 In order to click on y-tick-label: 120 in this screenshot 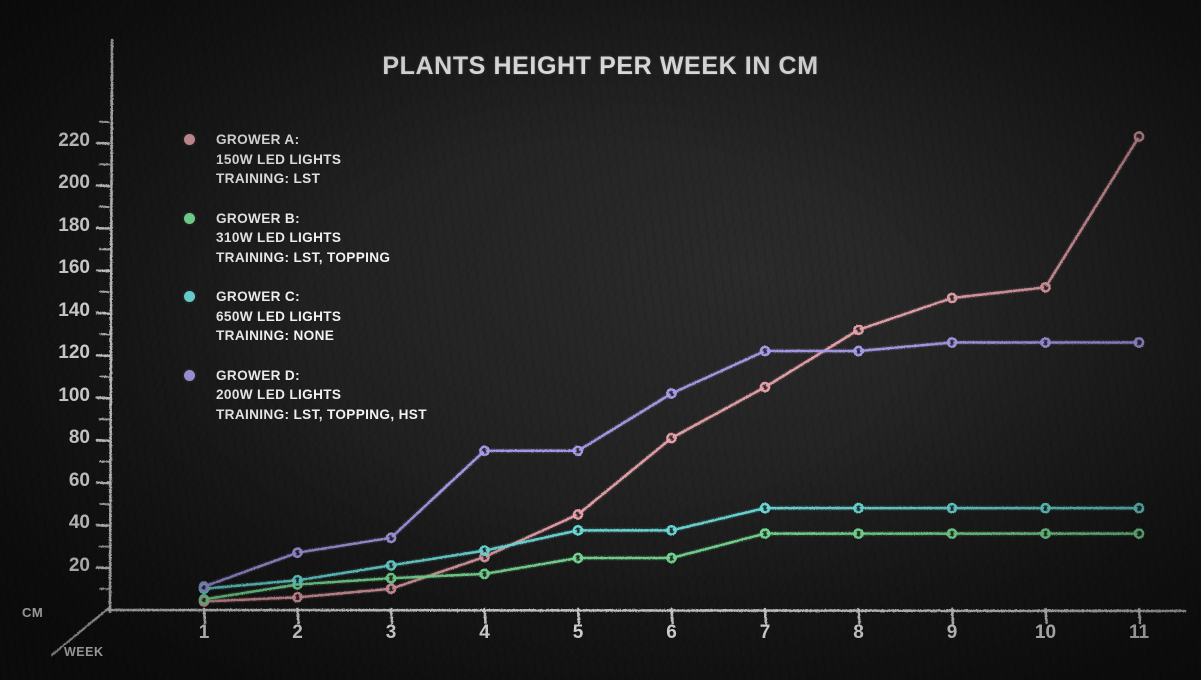, I will do `click(74, 353)`.